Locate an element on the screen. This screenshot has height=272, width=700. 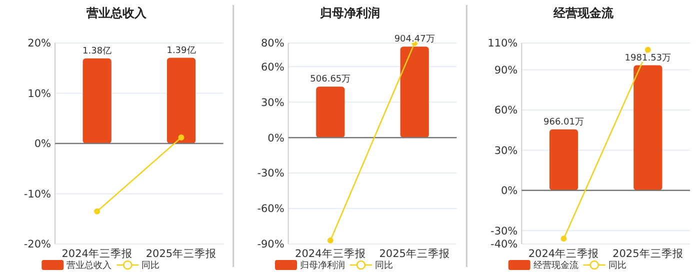
y-tick-label: -40% is located at coordinates (504, 244).